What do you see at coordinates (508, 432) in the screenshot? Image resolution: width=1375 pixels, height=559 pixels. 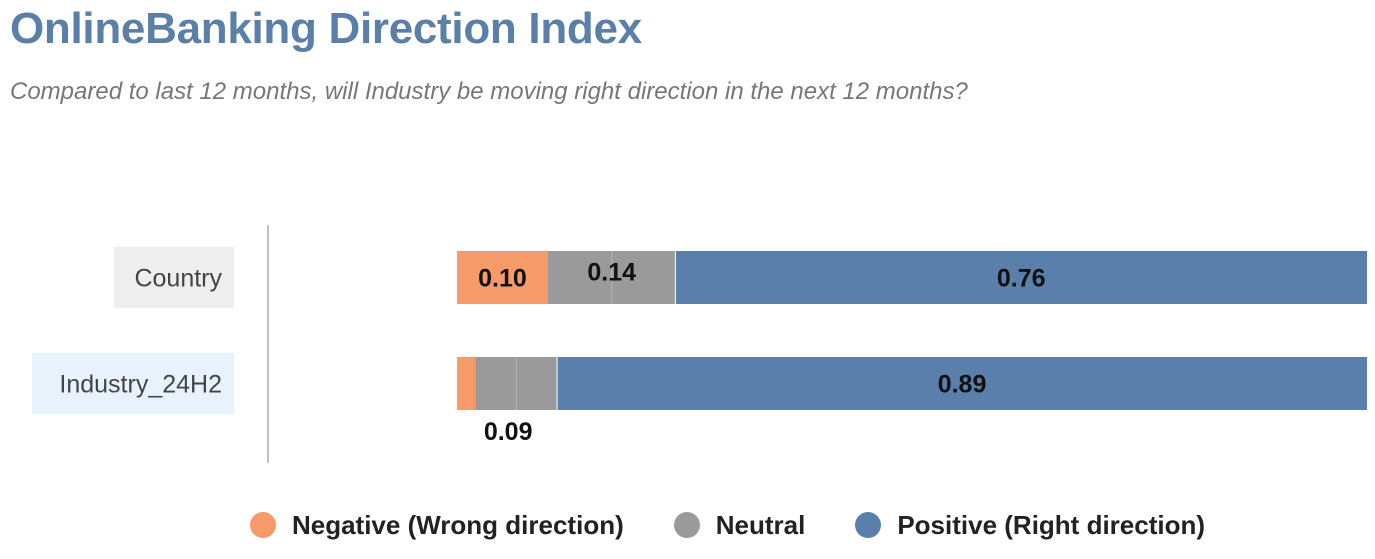 I see `data-label-neutral: 0.09` at bounding box center [508, 432].